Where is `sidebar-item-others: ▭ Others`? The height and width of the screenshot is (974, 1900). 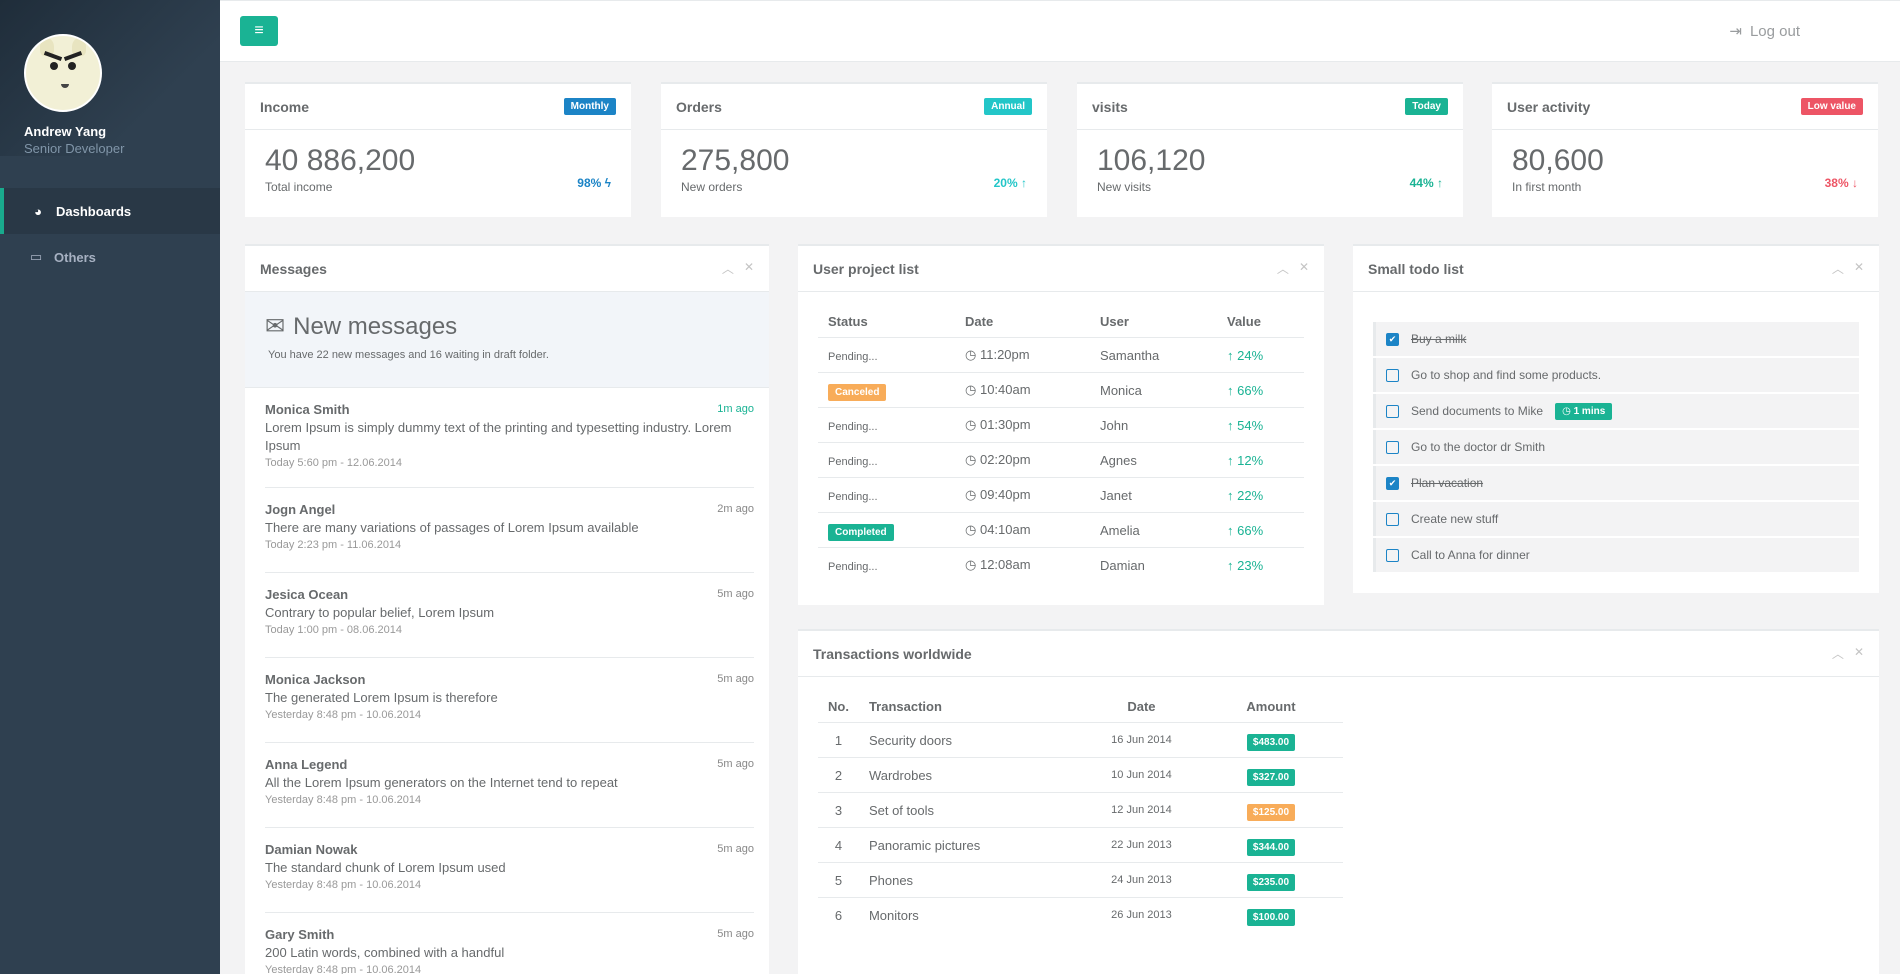 sidebar-item-others: ▭ Others is located at coordinates (110, 257).